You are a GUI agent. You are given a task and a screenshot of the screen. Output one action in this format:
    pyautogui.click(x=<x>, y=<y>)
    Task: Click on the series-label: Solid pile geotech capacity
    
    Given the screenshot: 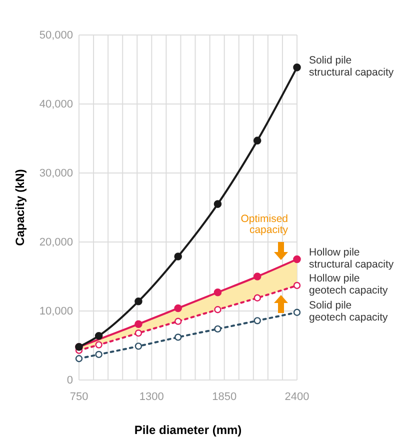 What is the action you would take?
    pyautogui.click(x=349, y=311)
    